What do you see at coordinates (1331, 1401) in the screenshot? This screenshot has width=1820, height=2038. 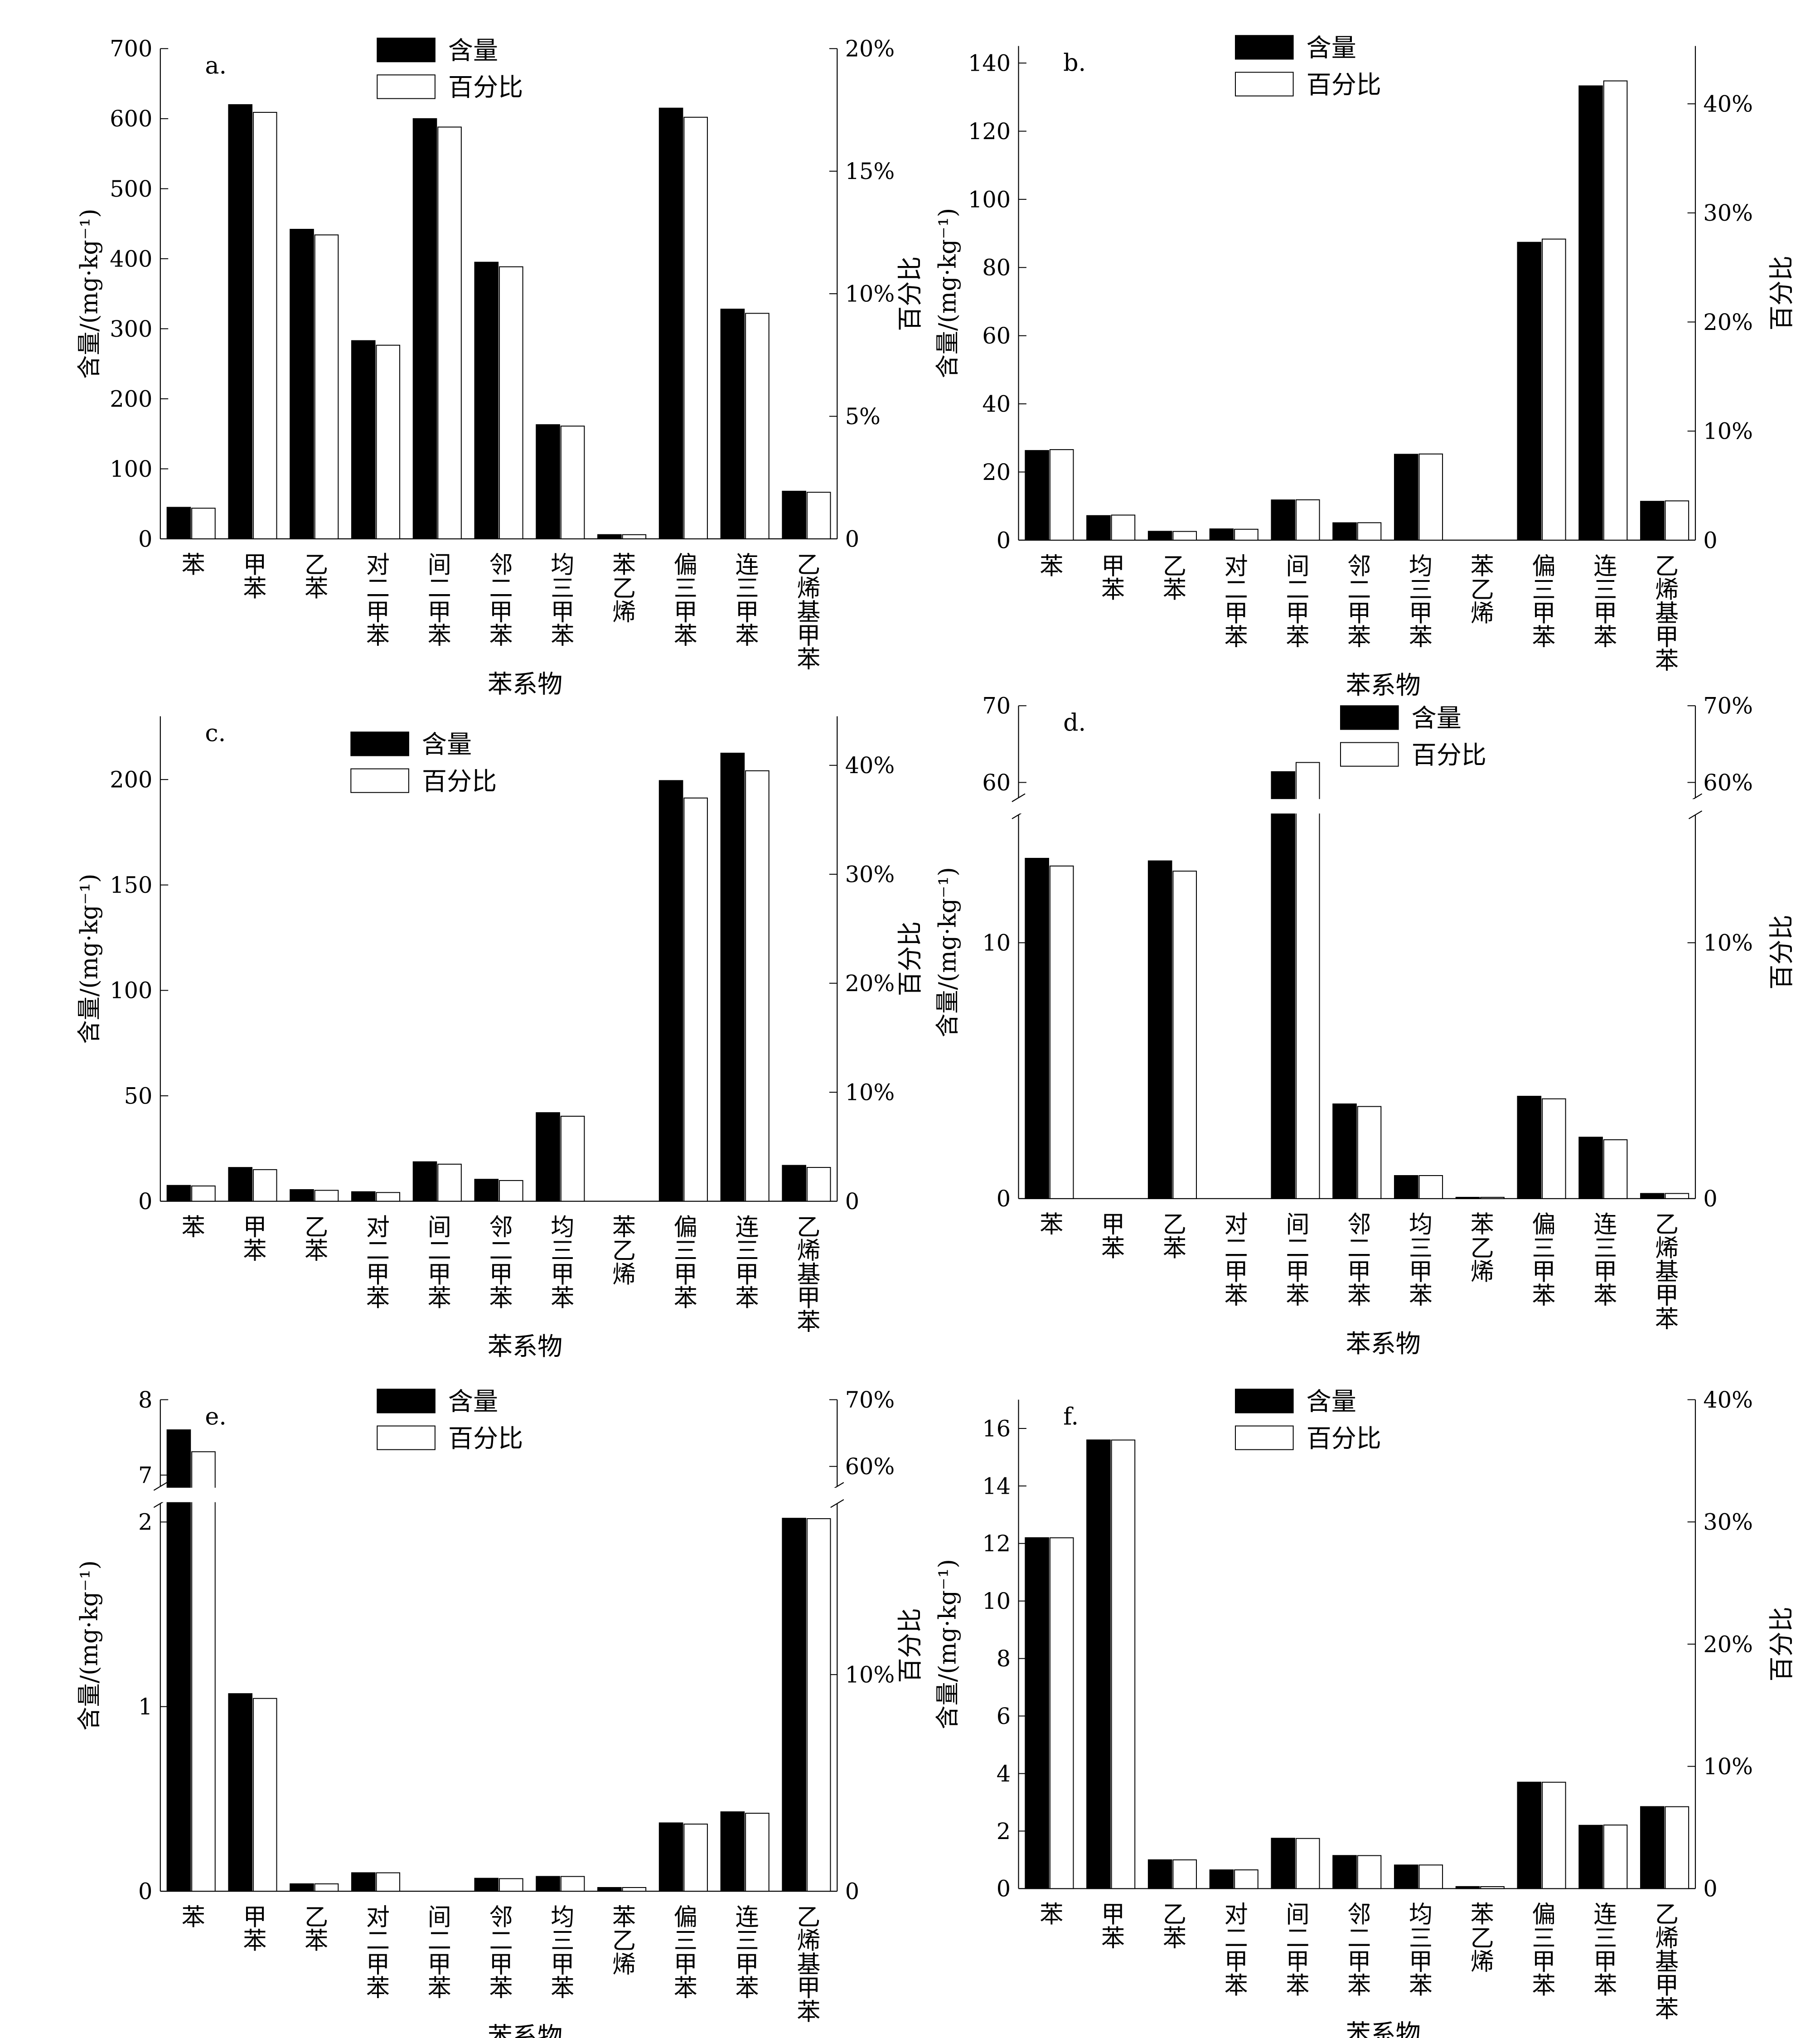 I see `legend-label-content: 含量` at bounding box center [1331, 1401].